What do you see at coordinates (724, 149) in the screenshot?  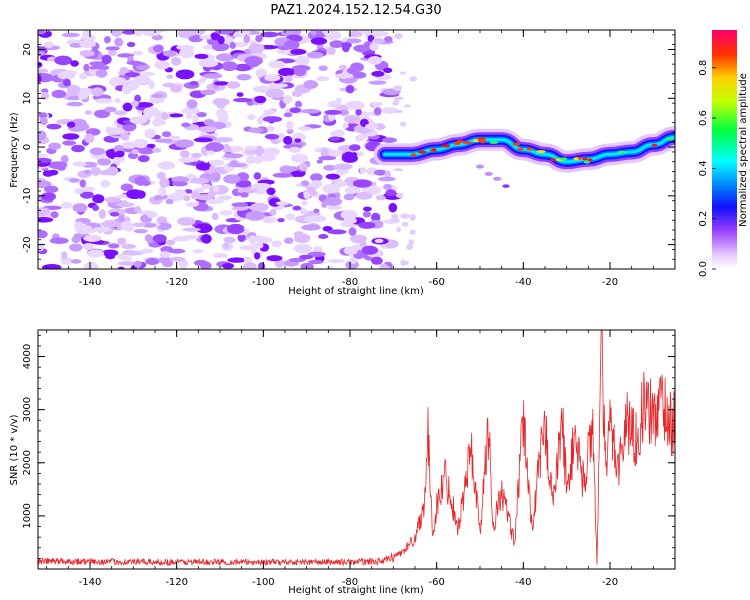 I see `colorbar-gradient` at bounding box center [724, 149].